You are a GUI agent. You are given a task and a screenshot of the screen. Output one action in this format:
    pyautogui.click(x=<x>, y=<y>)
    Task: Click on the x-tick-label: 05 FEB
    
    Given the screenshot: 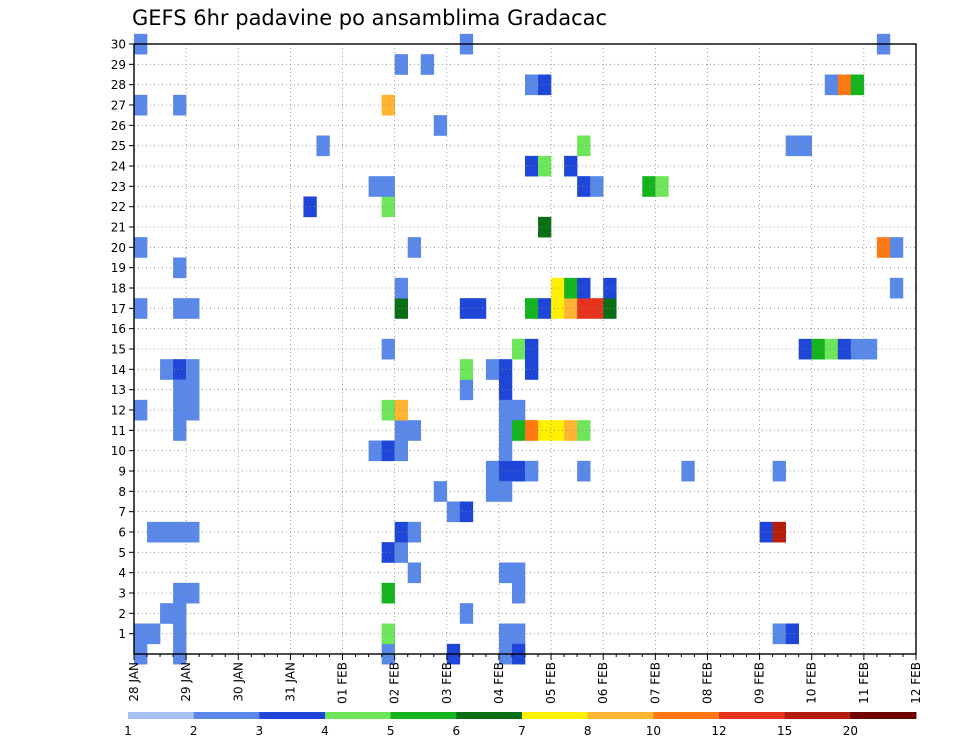 What is the action you would take?
    pyautogui.click(x=551, y=683)
    